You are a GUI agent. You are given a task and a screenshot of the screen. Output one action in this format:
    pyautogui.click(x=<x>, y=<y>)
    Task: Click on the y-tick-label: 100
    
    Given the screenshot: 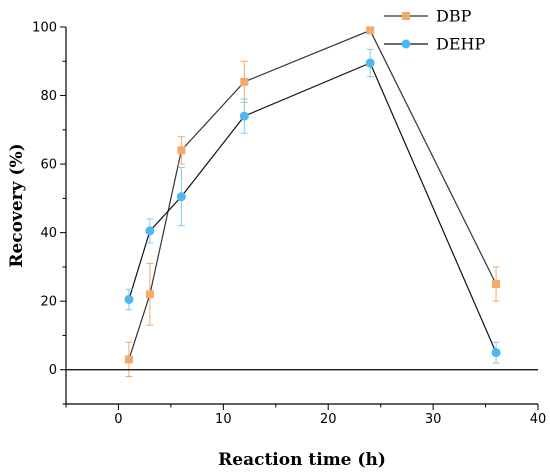 What is the action you would take?
    pyautogui.click(x=44, y=28)
    